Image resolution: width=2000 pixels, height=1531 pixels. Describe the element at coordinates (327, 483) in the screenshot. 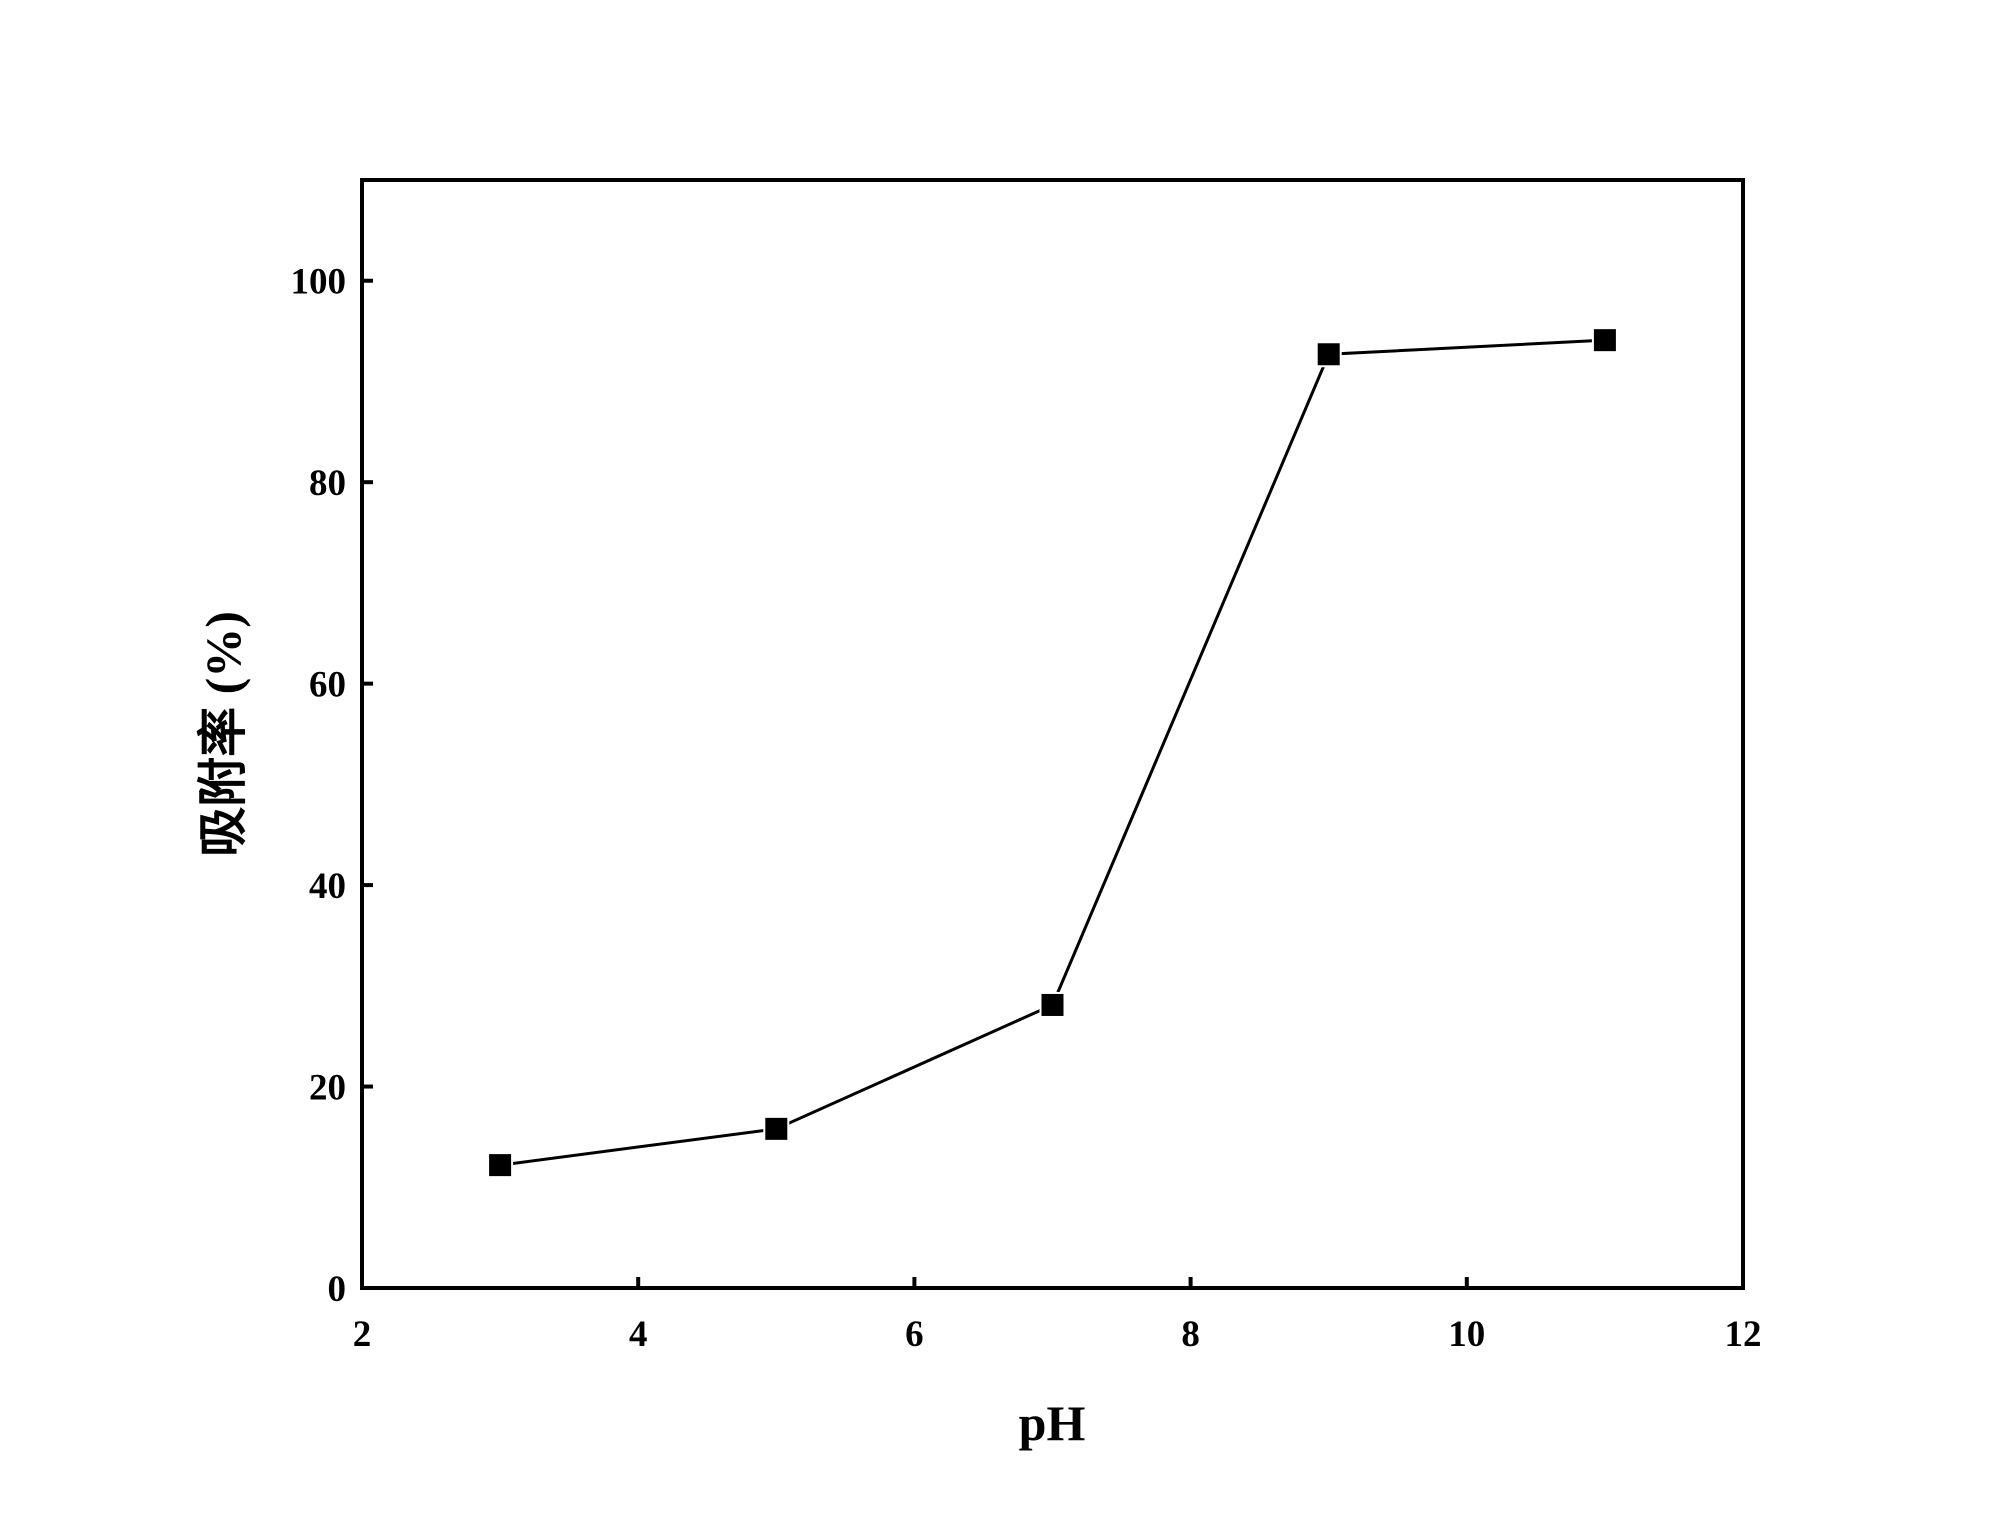

I see `y-tick-label: 80` at that location.